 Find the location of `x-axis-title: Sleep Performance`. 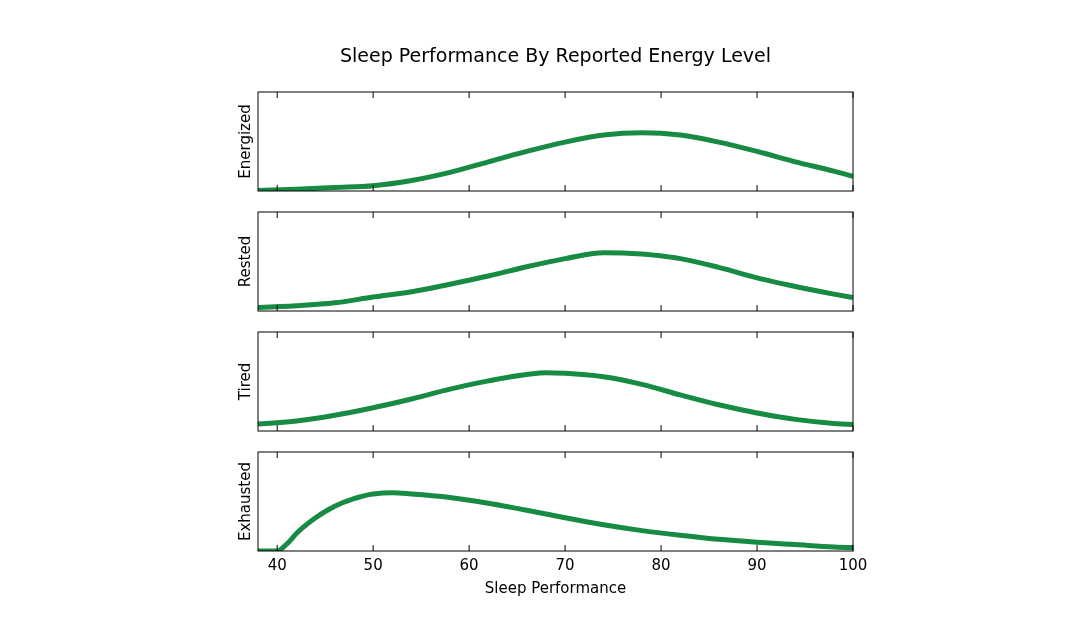

x-axis-title: Sleep Performance is located at coordinates (555, 588).